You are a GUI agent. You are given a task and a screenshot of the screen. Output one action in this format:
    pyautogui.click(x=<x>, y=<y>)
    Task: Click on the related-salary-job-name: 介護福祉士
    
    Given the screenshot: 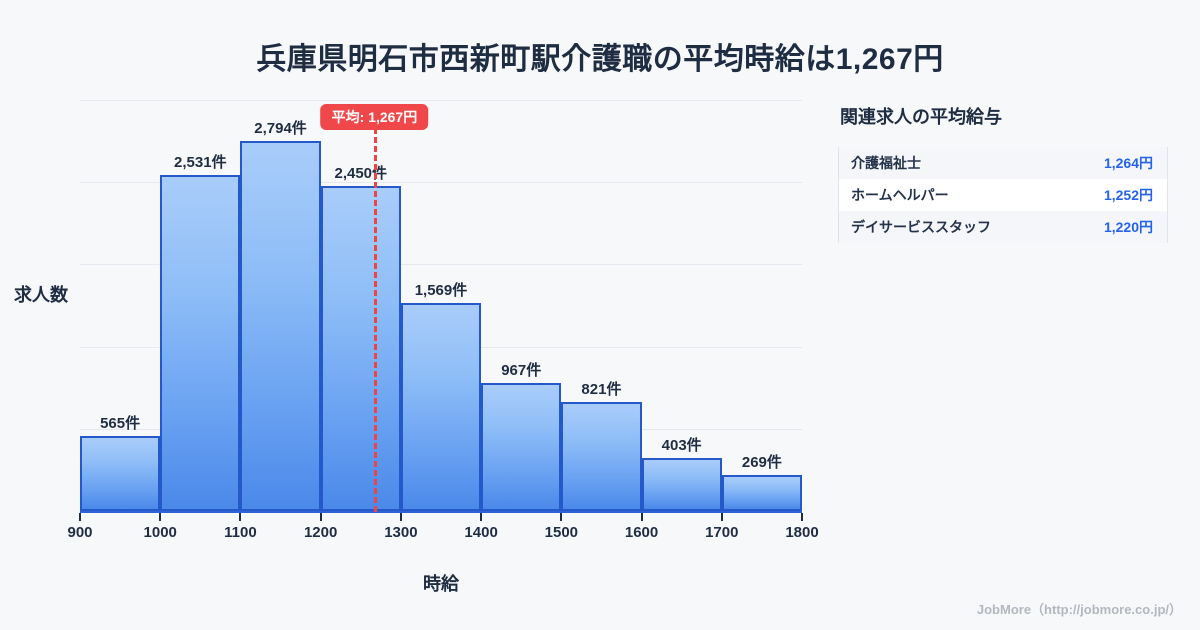 What is the action you would take?
    pyautogui.click(x=886, y=163)
    